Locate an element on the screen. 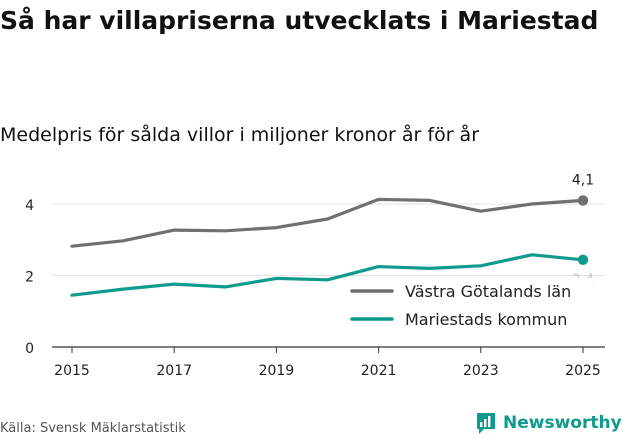  x-tick-label: 2019 is located at coordinates (277, 371).